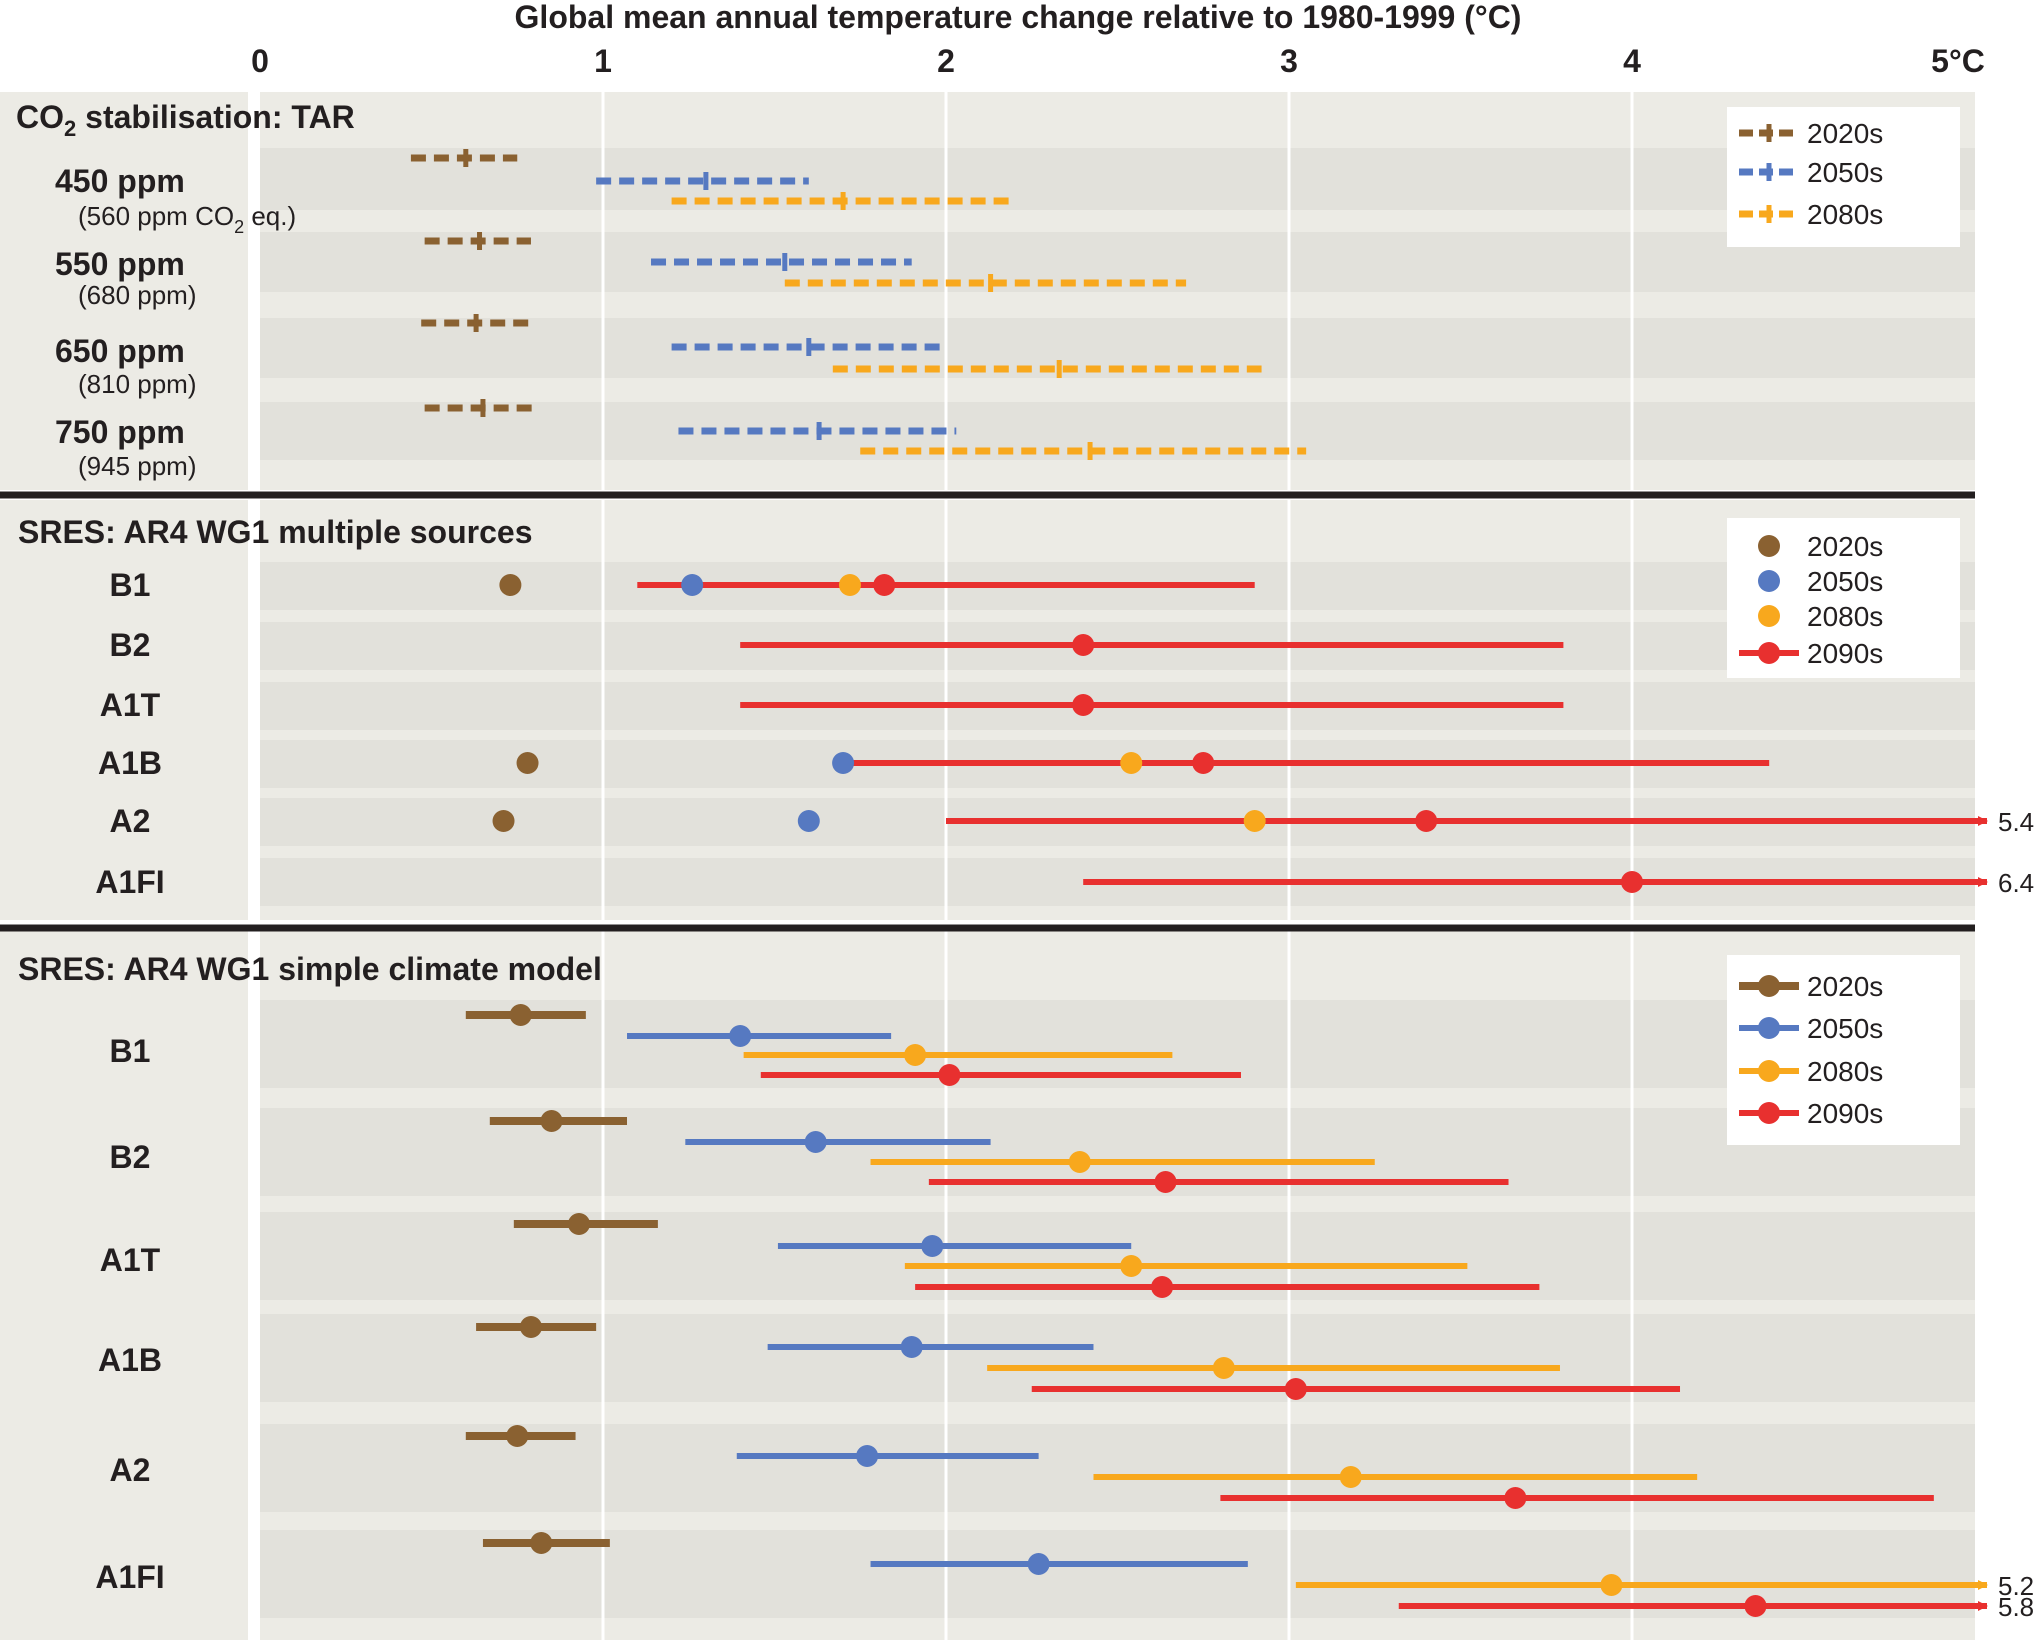 This screenshot has height=1640, width=2038. What do you see at coordinates (120, 351) in the screenshot?
I see `row-label: 650 ppm` at bounding box center [120, 351].